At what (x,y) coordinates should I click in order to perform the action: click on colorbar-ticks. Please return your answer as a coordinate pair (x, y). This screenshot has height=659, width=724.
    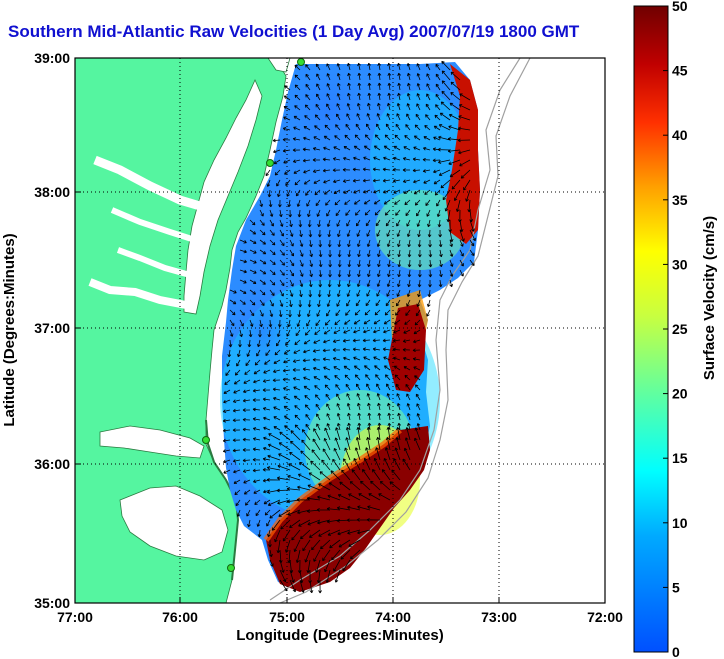
    Looking at the image, I should click on (665, 329).